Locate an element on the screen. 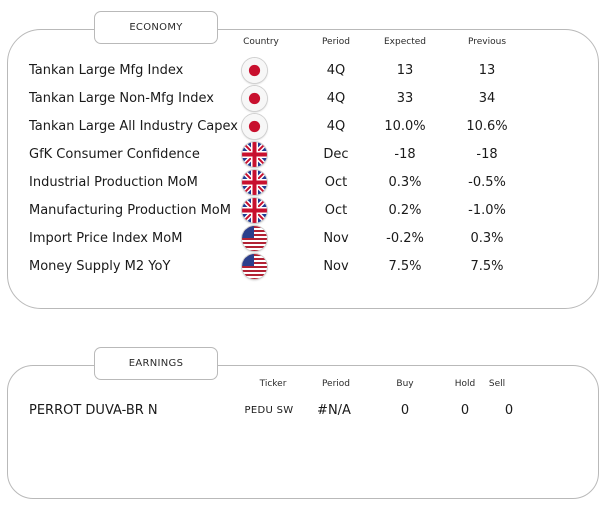  economy-tab: ECONOMY is located at coordinates (156, 27).